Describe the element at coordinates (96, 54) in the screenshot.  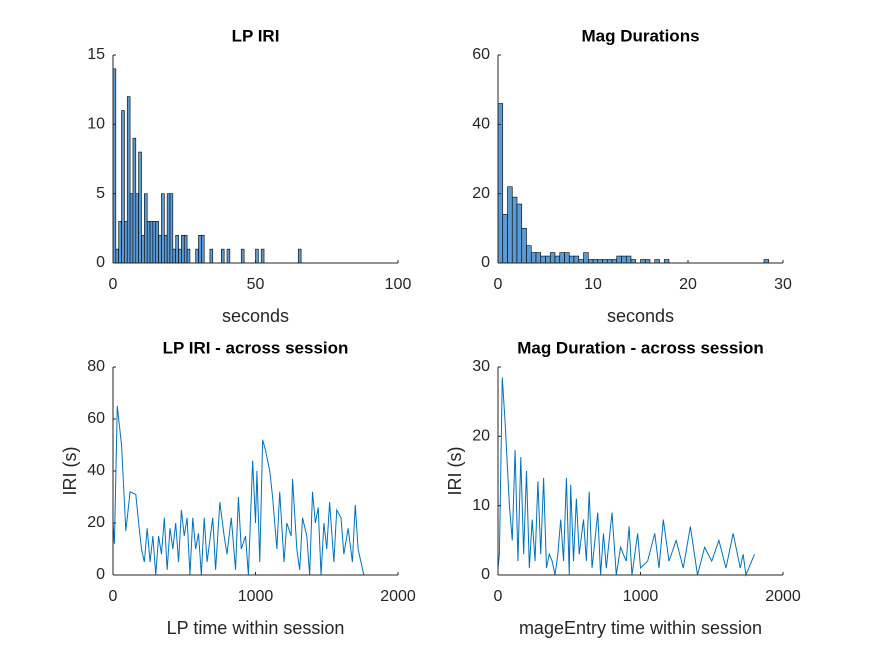
I see `y-tick-label: 15` at that location.